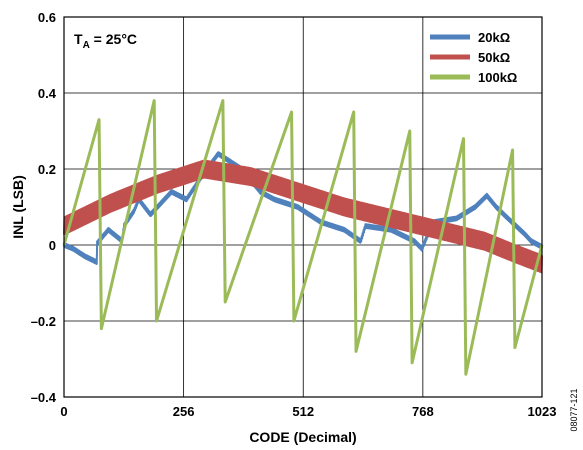  Describe the element at coordinates (52, 245) in the screenshot. I see `y-tick-label: 0` at that location.